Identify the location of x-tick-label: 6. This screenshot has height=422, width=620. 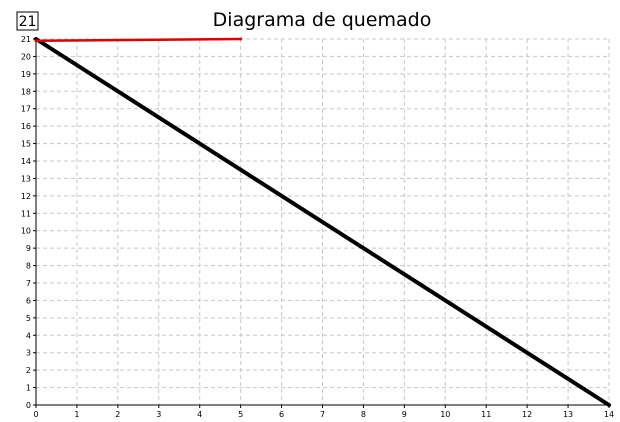
(281, 414).